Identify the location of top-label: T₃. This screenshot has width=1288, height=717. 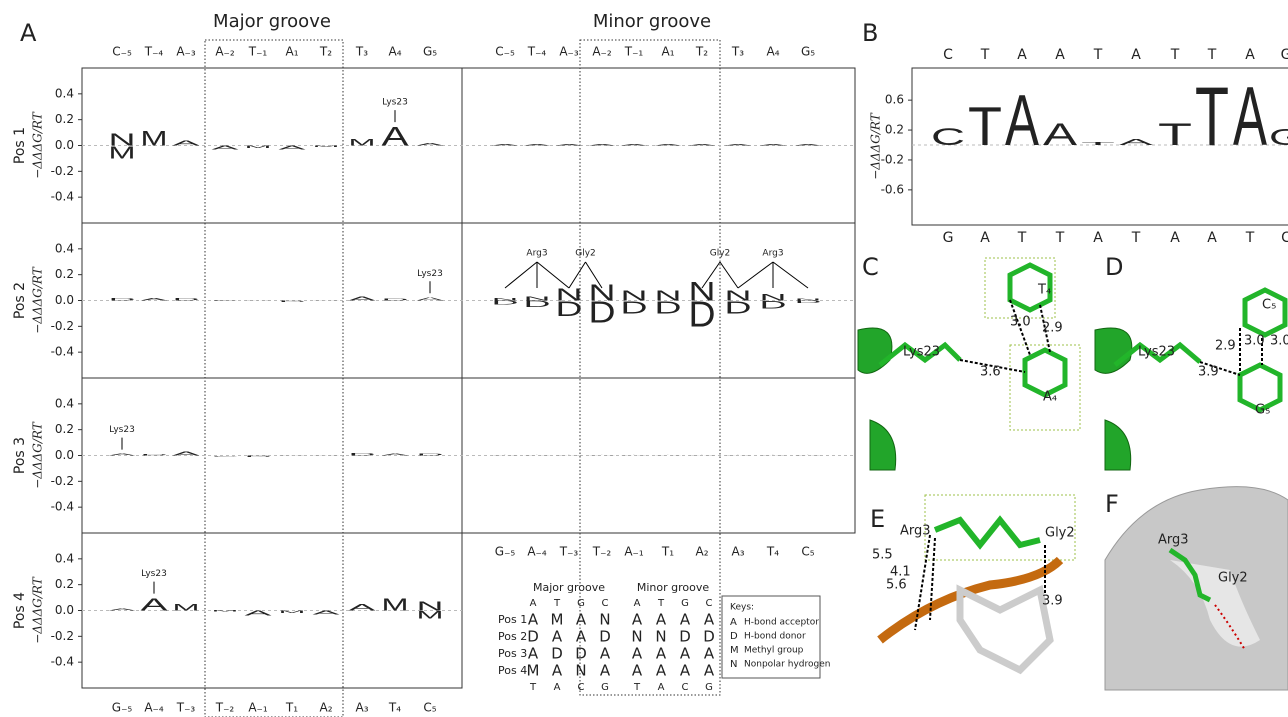
(361, 52).